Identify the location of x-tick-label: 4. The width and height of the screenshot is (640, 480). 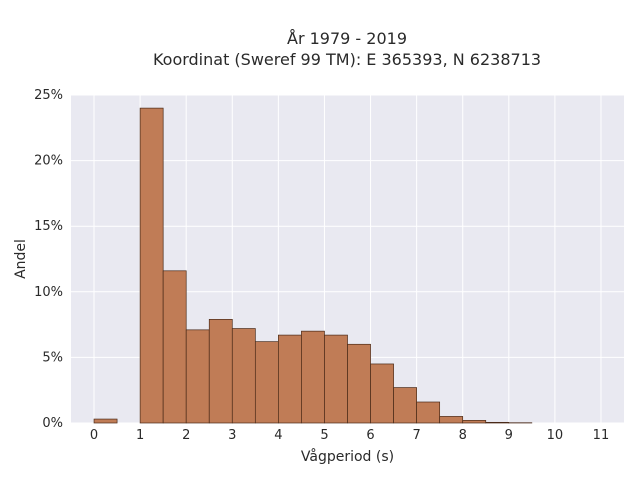
(278, 435).